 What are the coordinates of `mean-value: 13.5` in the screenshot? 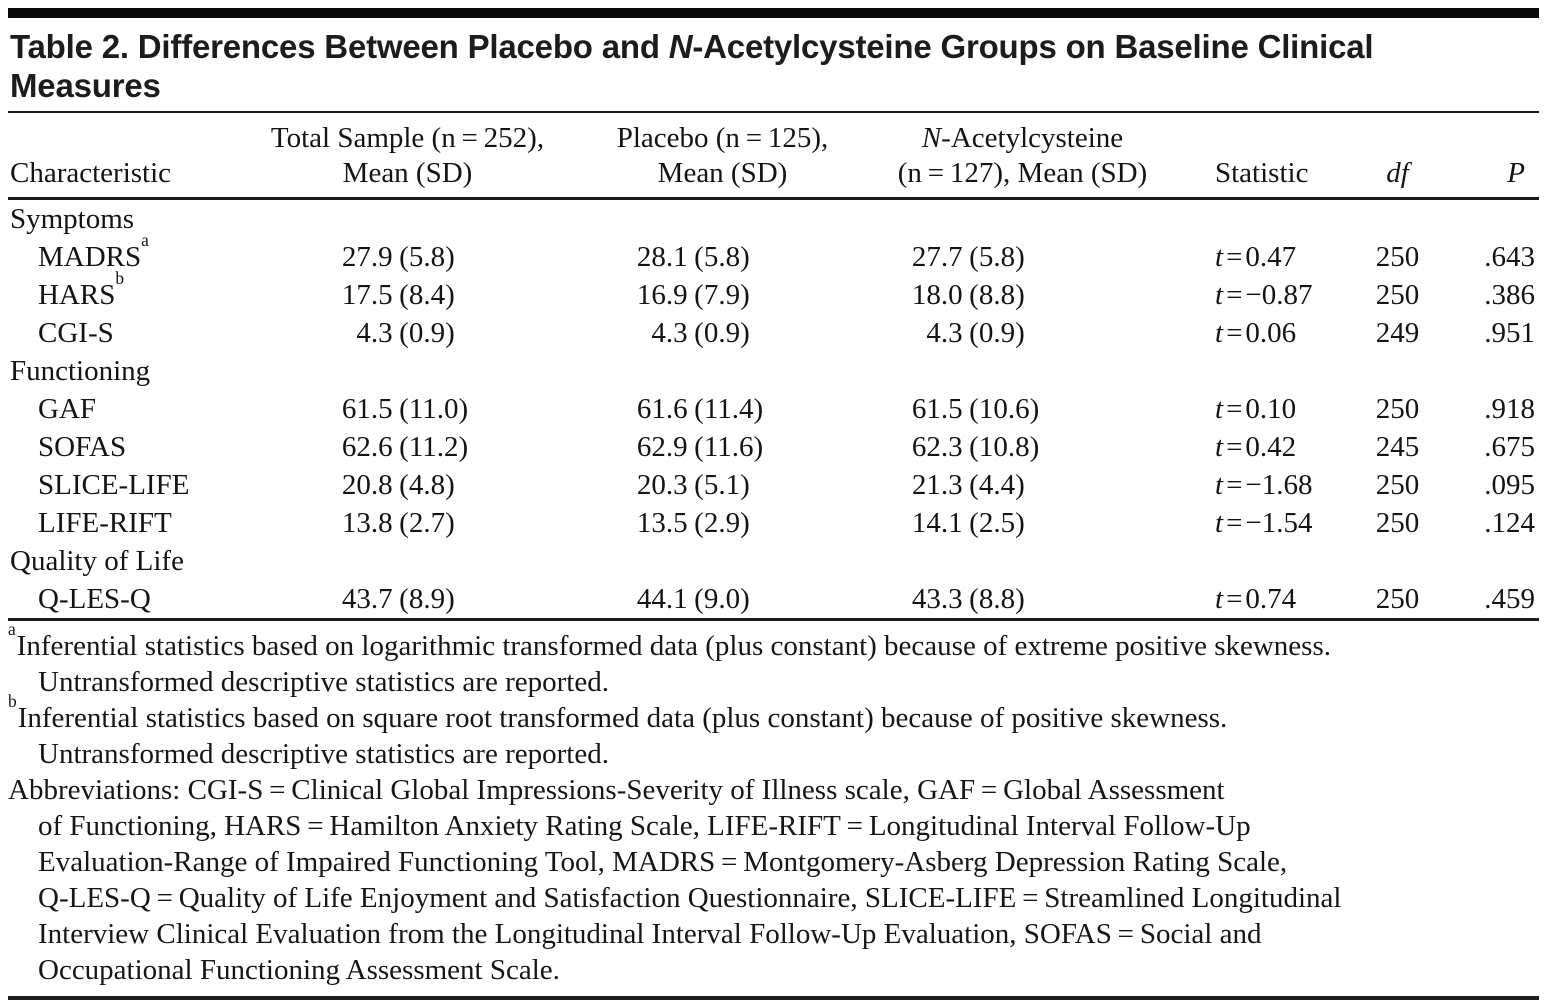 It's located at (662, 523).